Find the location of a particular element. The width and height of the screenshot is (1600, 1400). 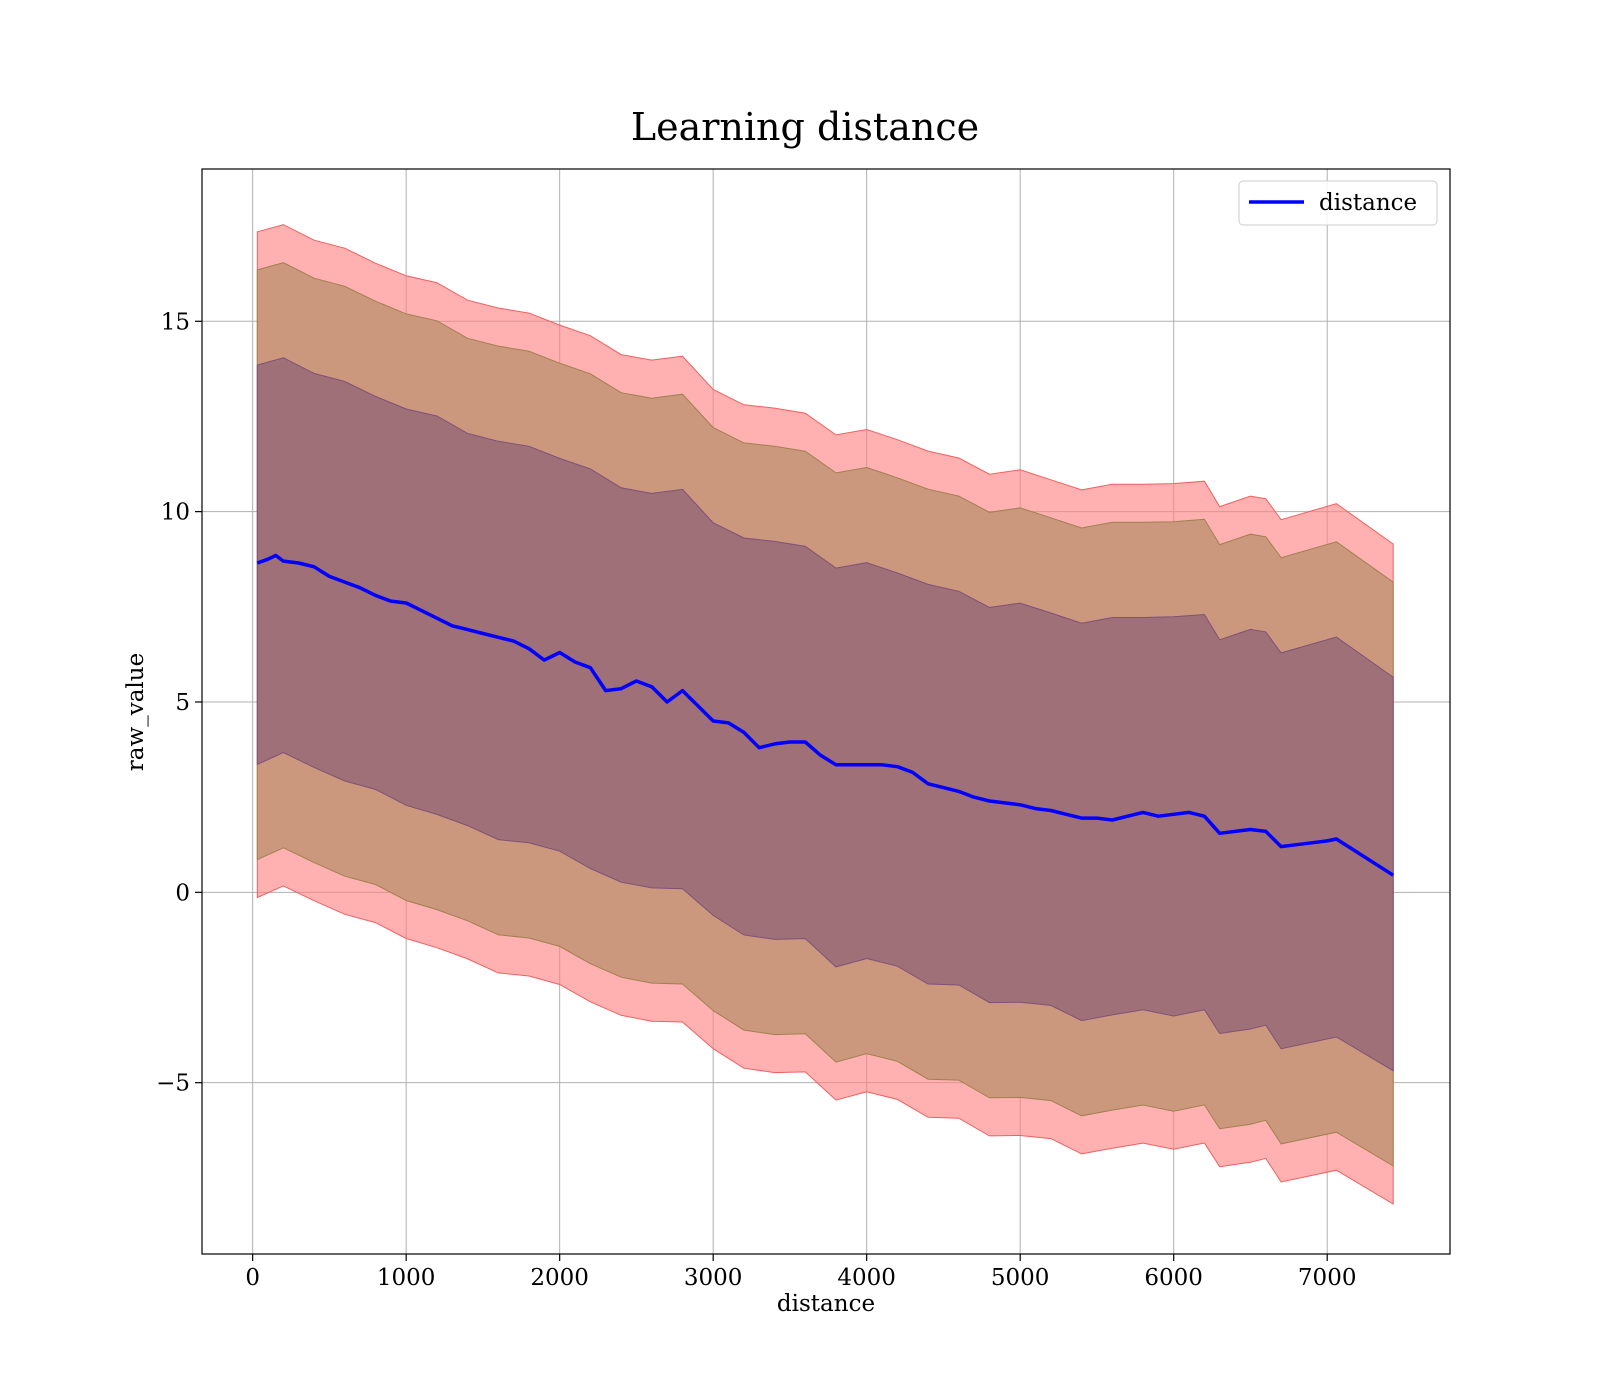

y-ticks: −5 0 5 10 15 is located at coordinates (179, 703).